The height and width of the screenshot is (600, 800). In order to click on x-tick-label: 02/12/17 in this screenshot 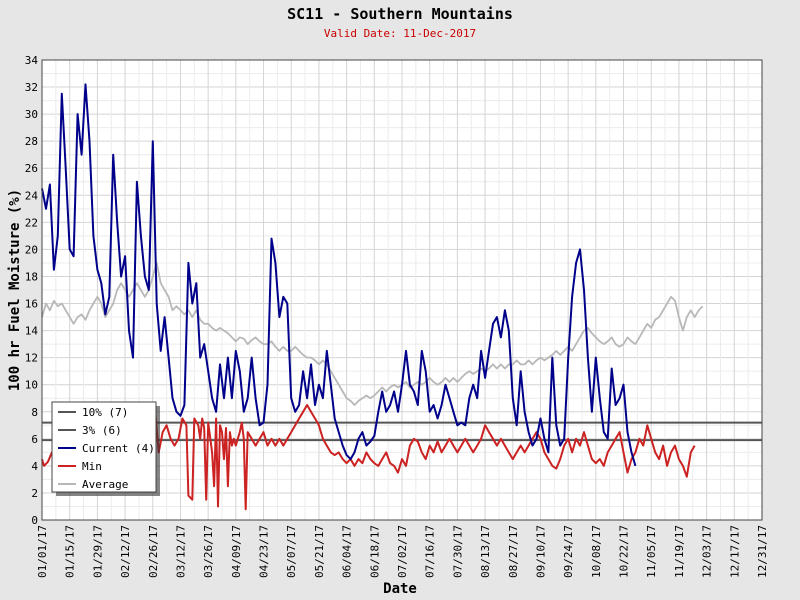, I will do `click(125, 551)`.